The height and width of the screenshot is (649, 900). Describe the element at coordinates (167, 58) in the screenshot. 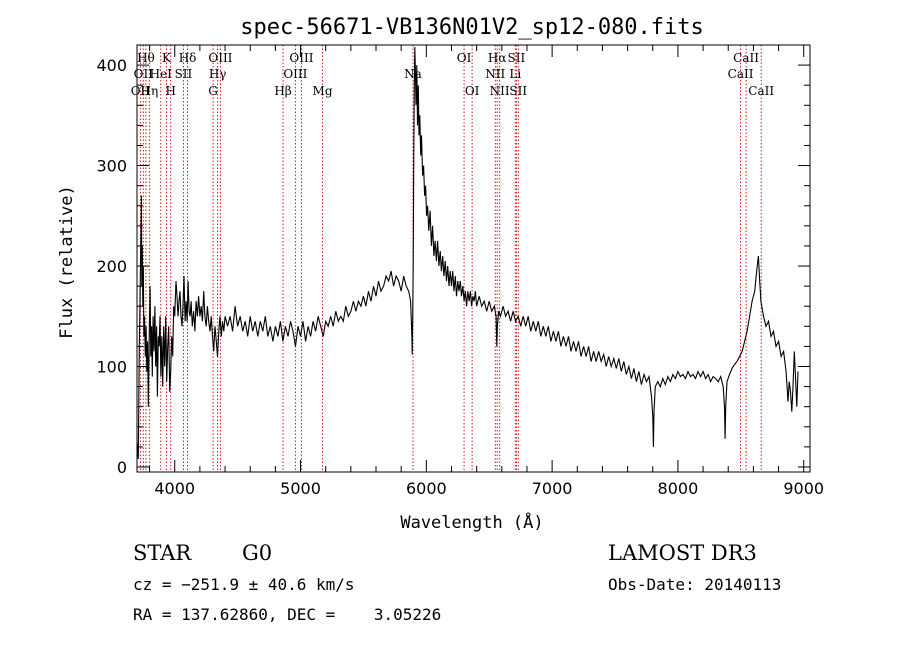

I see `spectral-line-label: K` at that location.